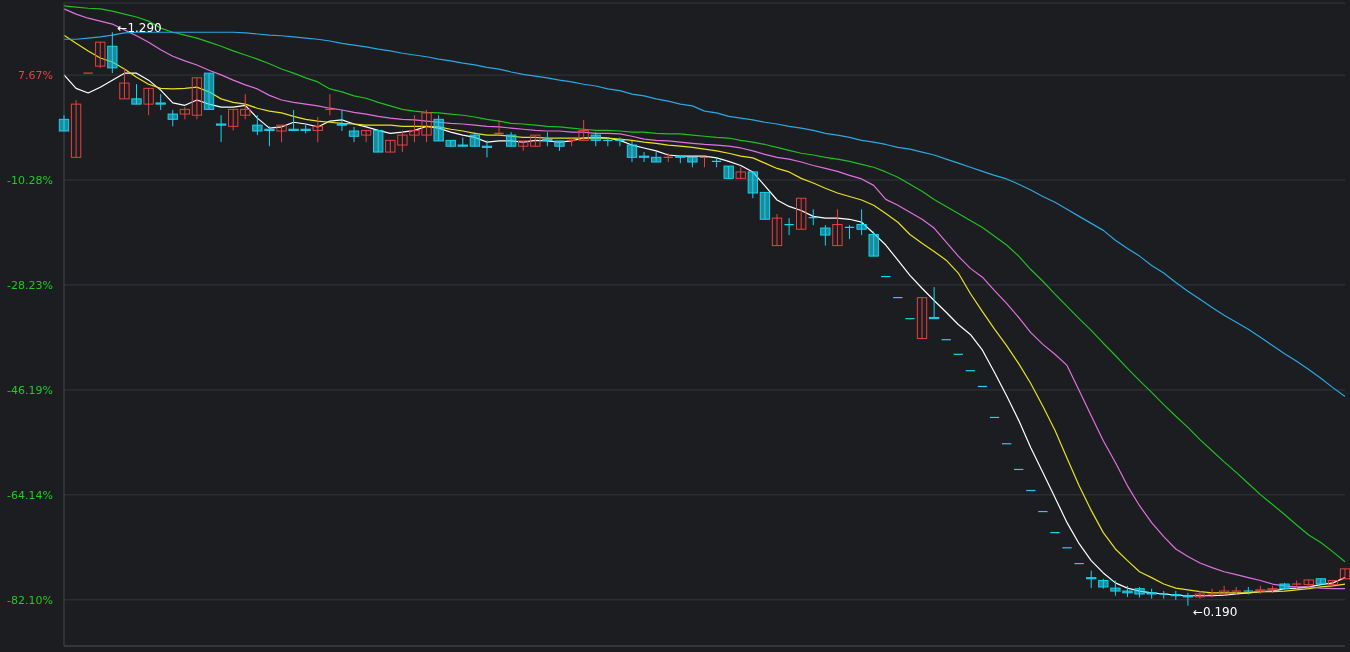  Describe the element at coordinates (30, 285) in the screenshot. I see `y-tick-label: -28.23%` at that location.